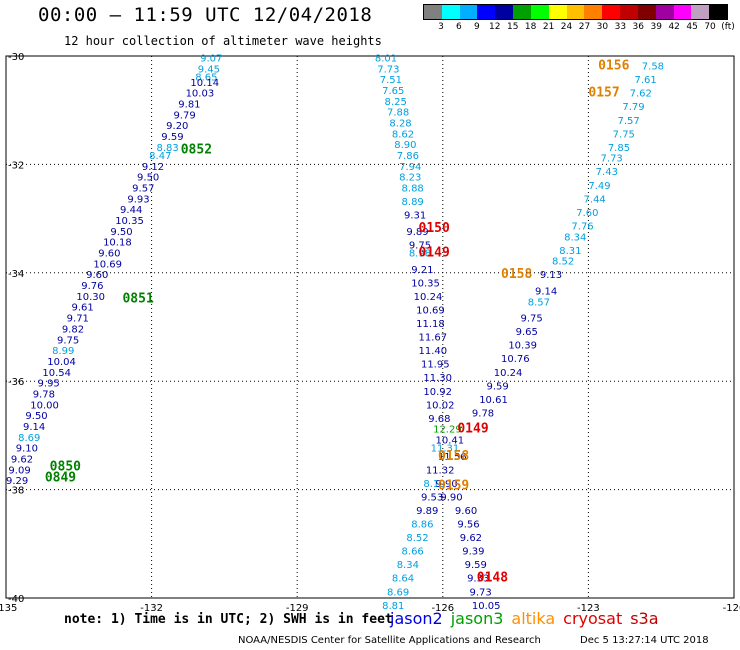  What do you see at coordinates (36, 416) in the screenshot?
I see `wave-height-value: 9.50` at bounding box center [36, 416].